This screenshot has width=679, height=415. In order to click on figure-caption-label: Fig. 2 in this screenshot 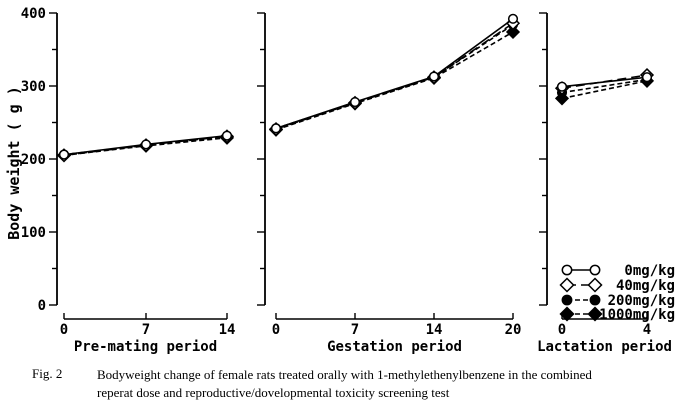, I will do `click(47, 373)`.